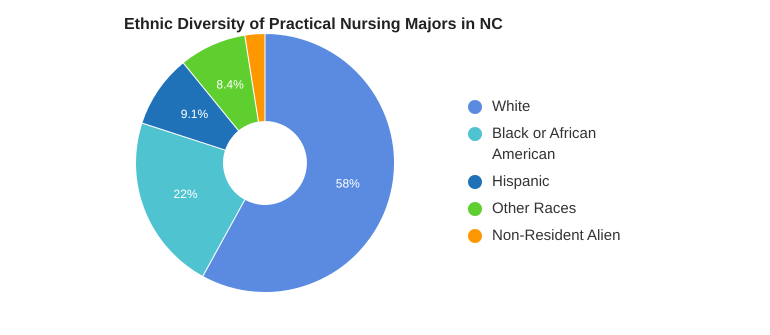 The height and width of the screenshot is (335, 770). What do you see at coordinates (313, 25) in the screenshot?
I see `chart-title: Ethnic Diversity of Practical Nursing Majors in NC` at bounding box center [313, 25].